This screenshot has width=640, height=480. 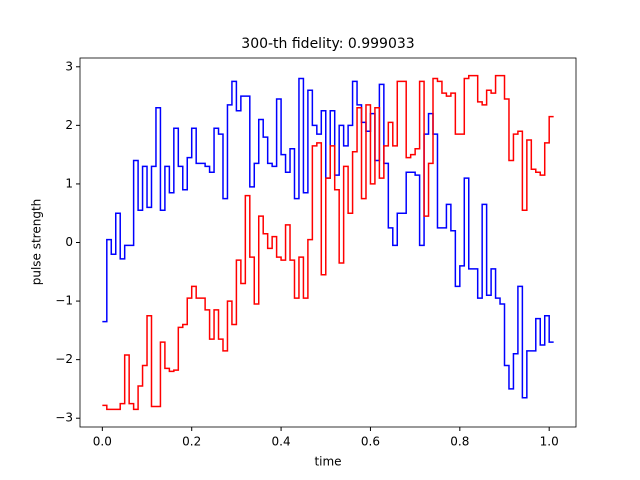 I want to click on x-tick-label: 0.4, so click(x=281, y=442).